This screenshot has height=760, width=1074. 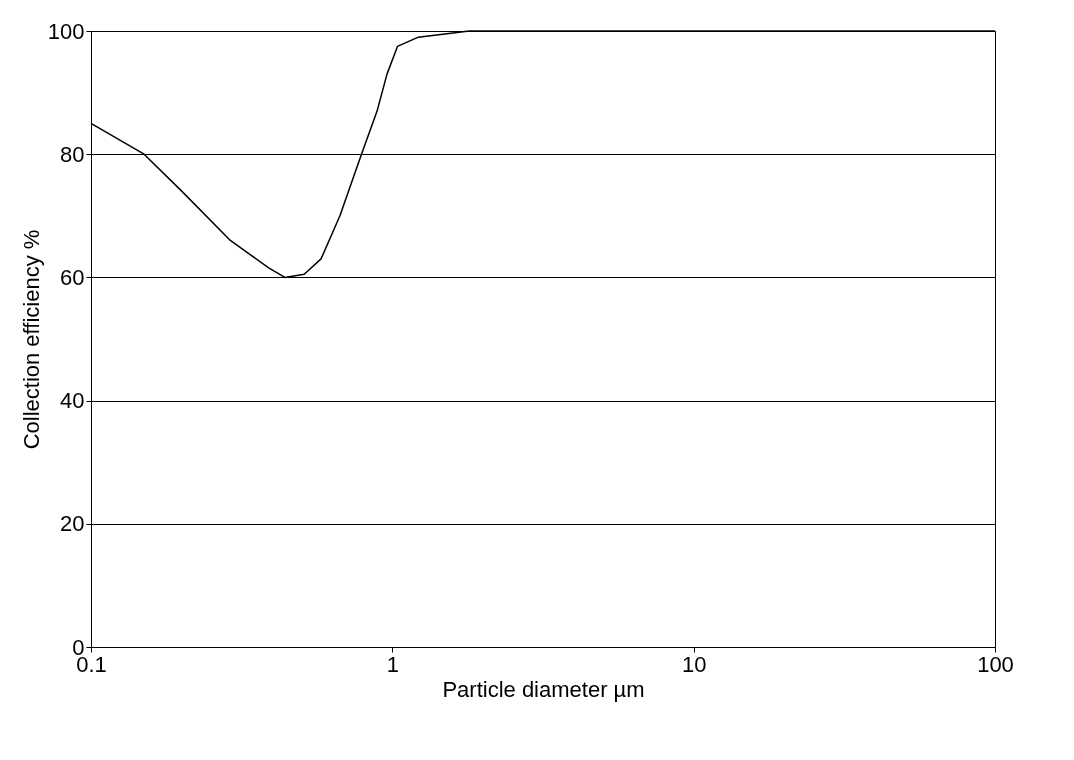 I want to click on y-axis-title: Collection efficiency %, so click(x=31, y=339).